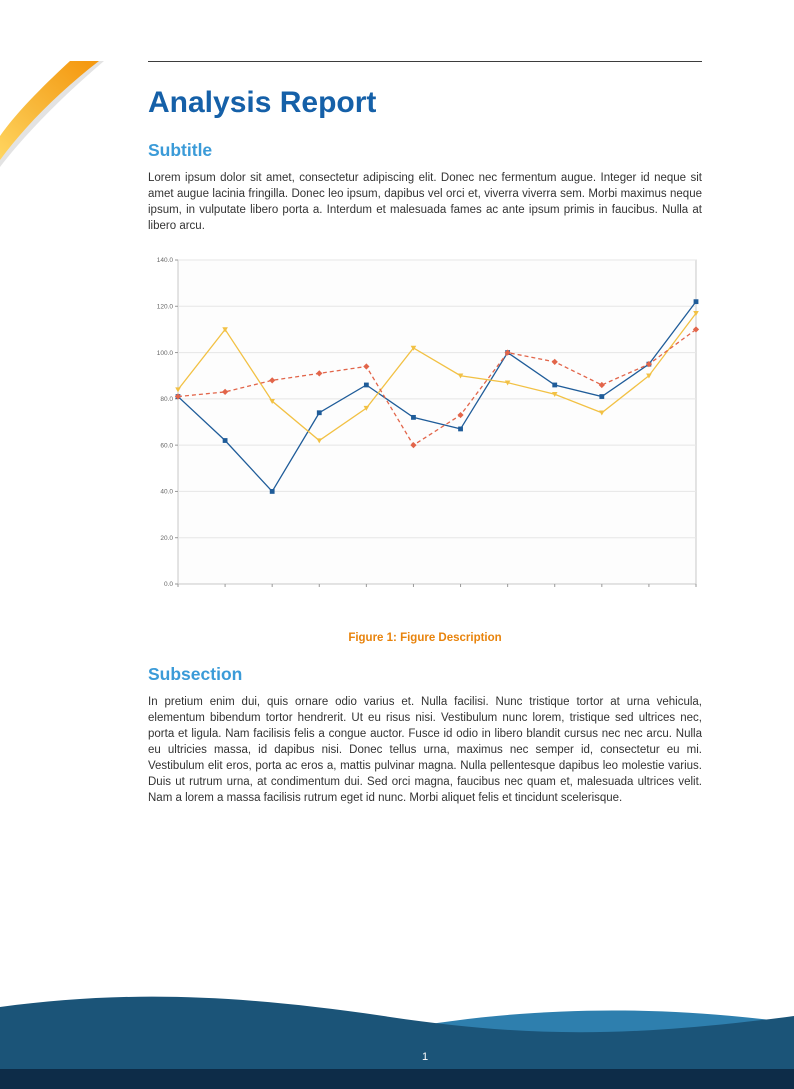 This screenshot has height=1089, width=794. I want to click on svg-text: 60.0, so click(166, 446).